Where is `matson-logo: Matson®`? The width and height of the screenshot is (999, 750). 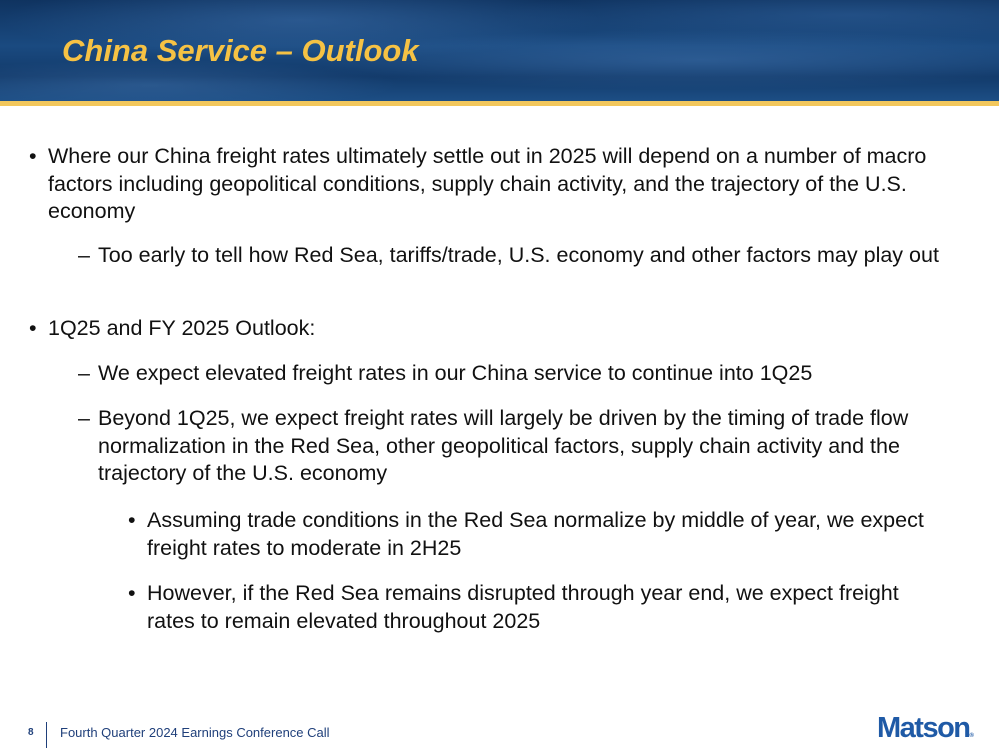 matson-logo: Matson® is located at coordinates (925, 728).